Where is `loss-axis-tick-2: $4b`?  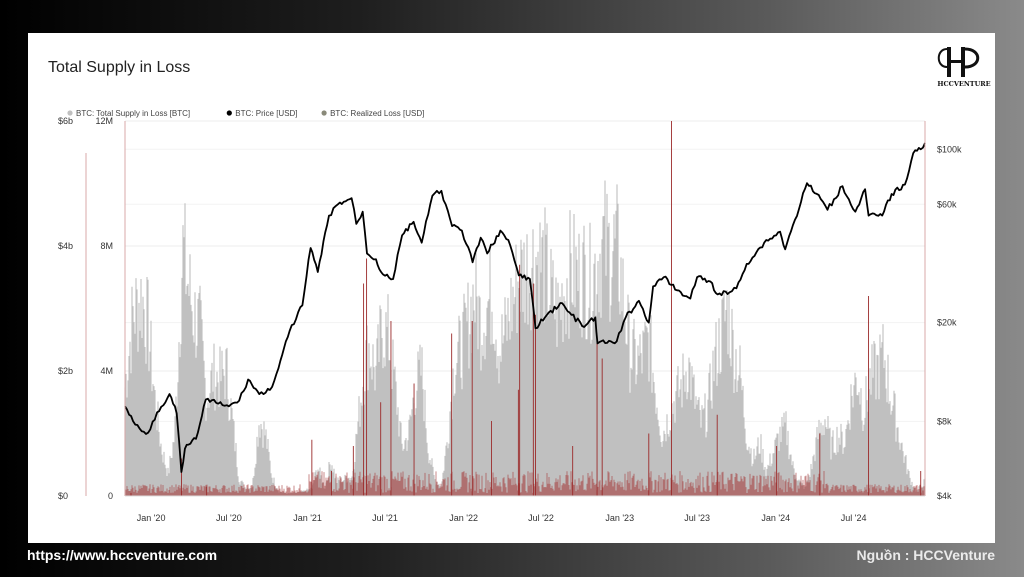 loss-axis-tick-2: $4b is located at coordinates (65, 246).